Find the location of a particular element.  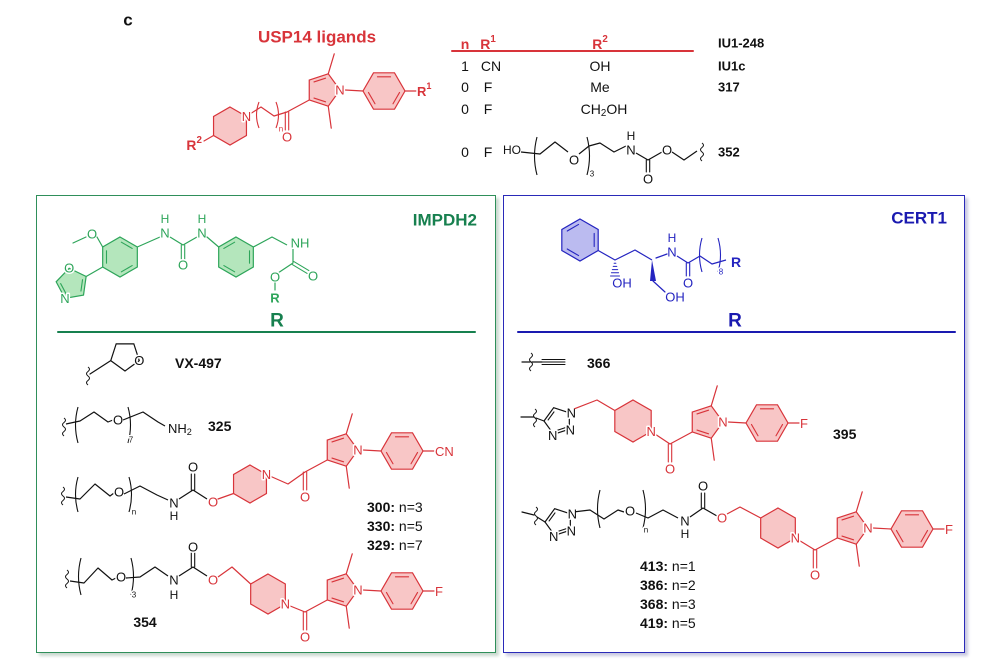

table-header-r1: R1 is located at coordinates (488, 43).